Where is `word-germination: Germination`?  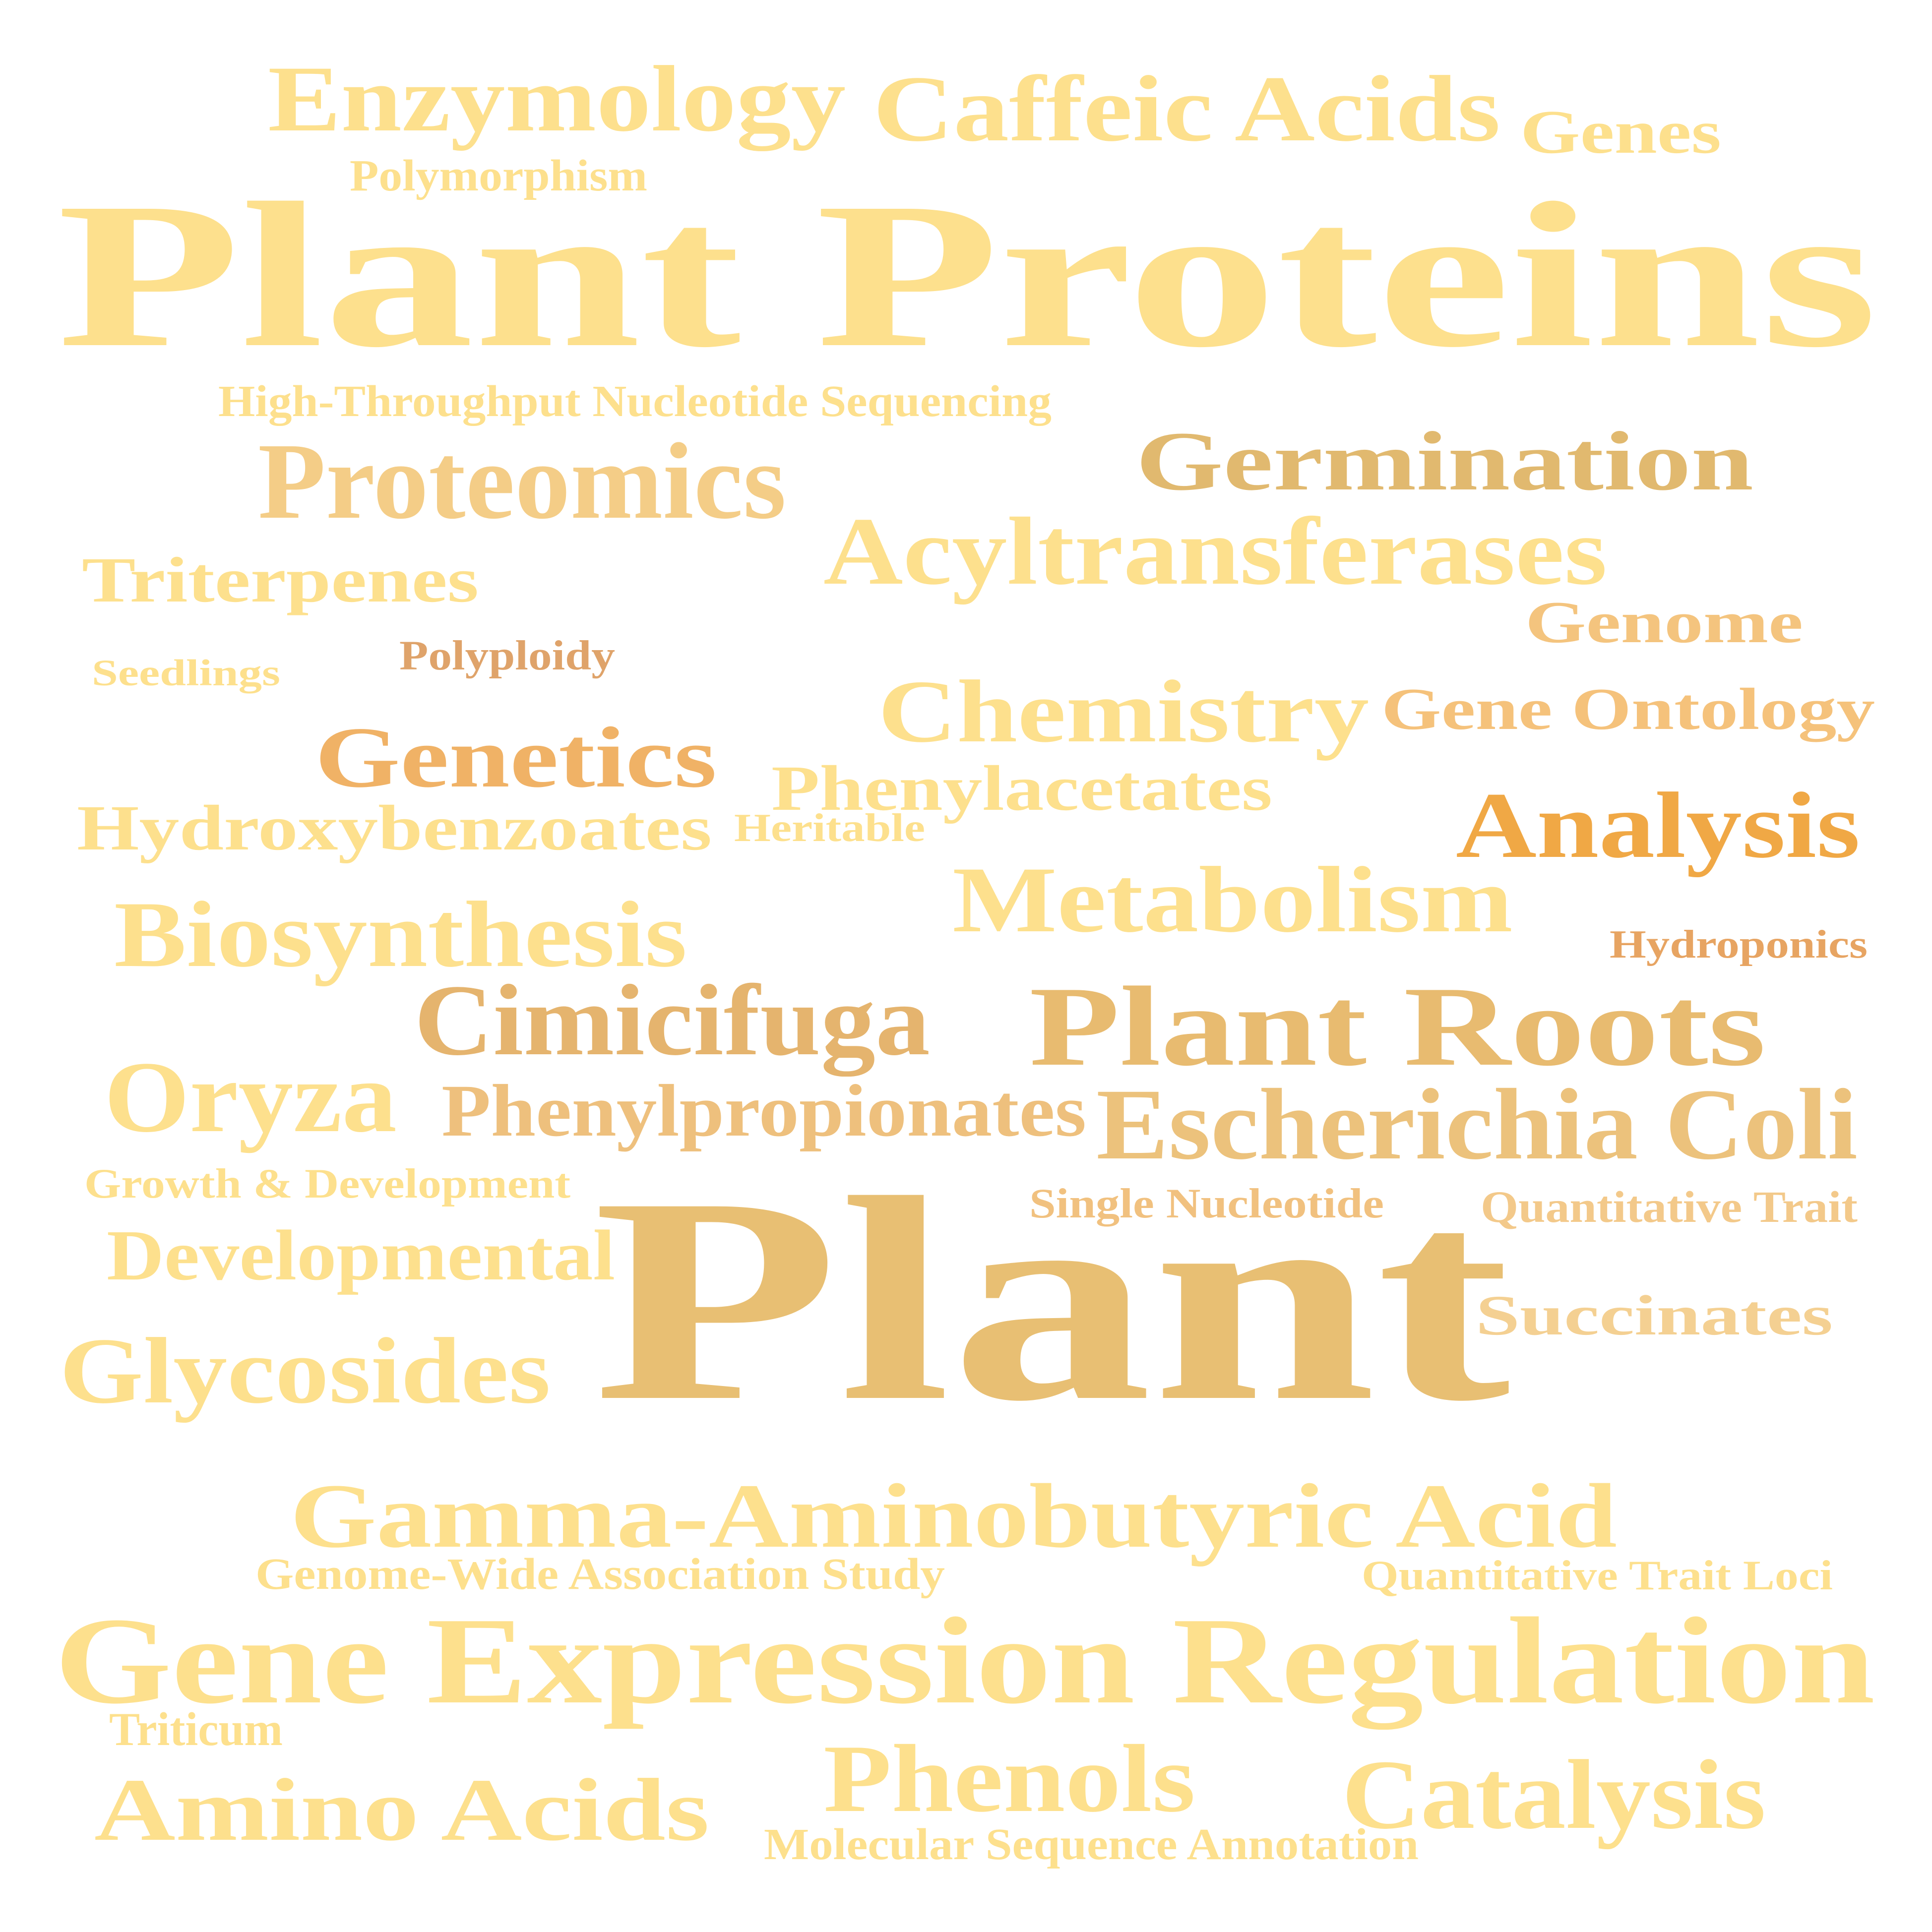
word-germination: Germination is located at coordinates (1445, 461).